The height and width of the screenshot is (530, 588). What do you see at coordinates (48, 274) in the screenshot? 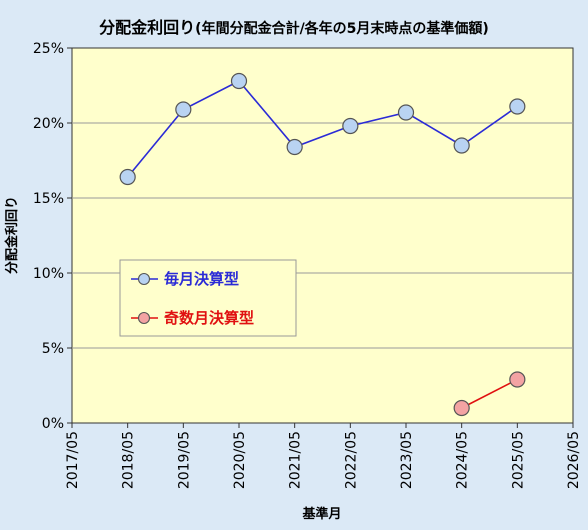
I see `y-tick-label: 10%` at bounding box center [48, 274].